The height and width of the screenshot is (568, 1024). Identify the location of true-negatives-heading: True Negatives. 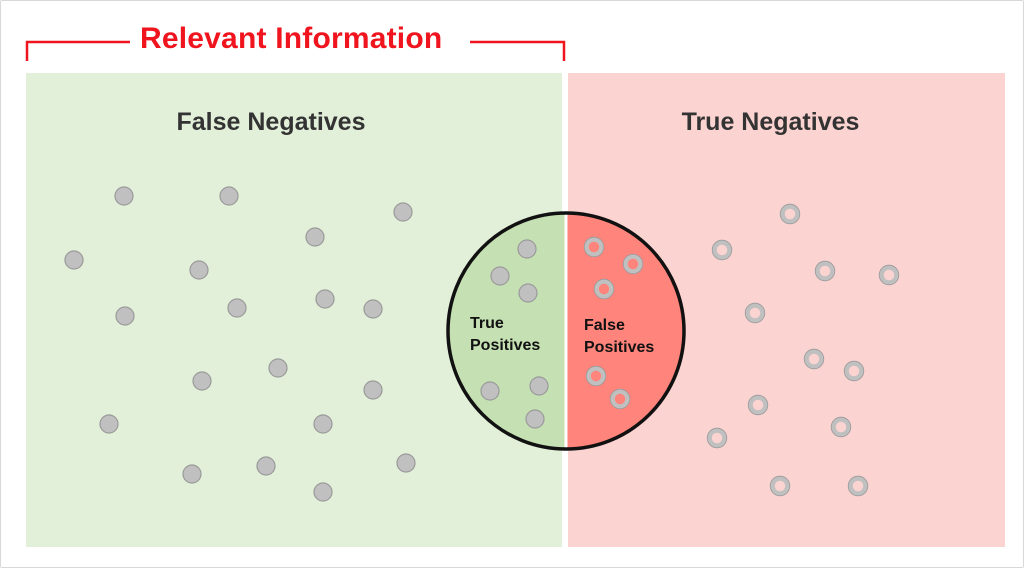
(770, 122).